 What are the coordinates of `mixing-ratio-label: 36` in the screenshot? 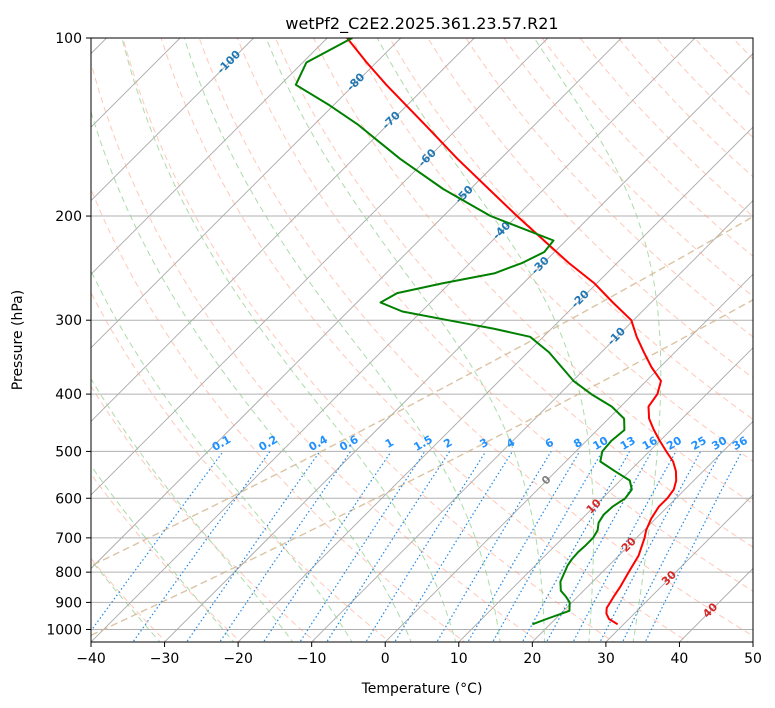 It's located at (740, 443).